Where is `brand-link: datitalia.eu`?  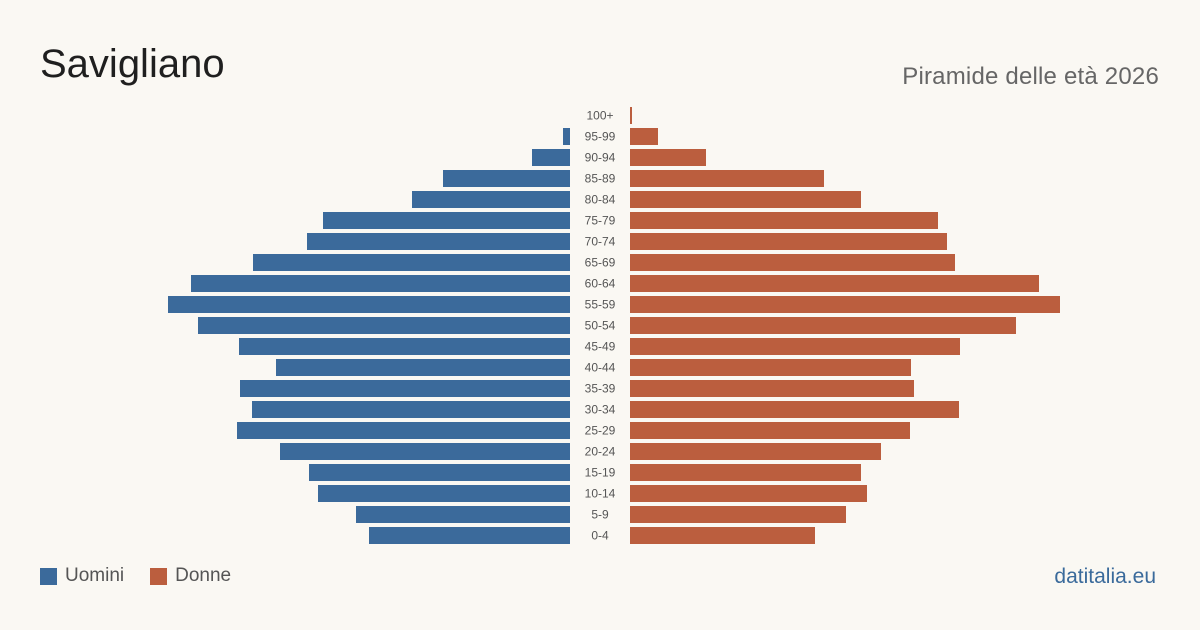 brand-link: datitalia.eu is located at coordinates (1105, 576).